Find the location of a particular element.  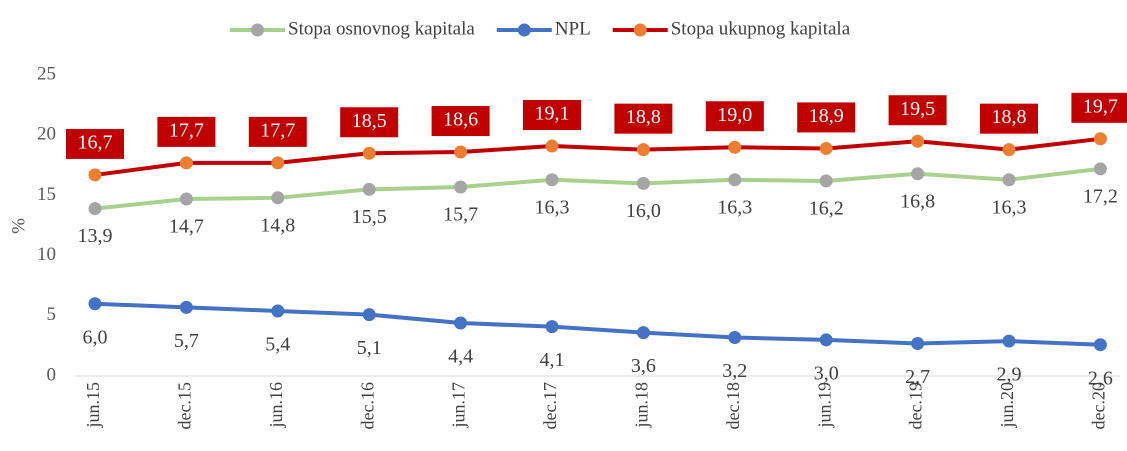

data-label-box: 16,7 is located at coordinates (95, 143).